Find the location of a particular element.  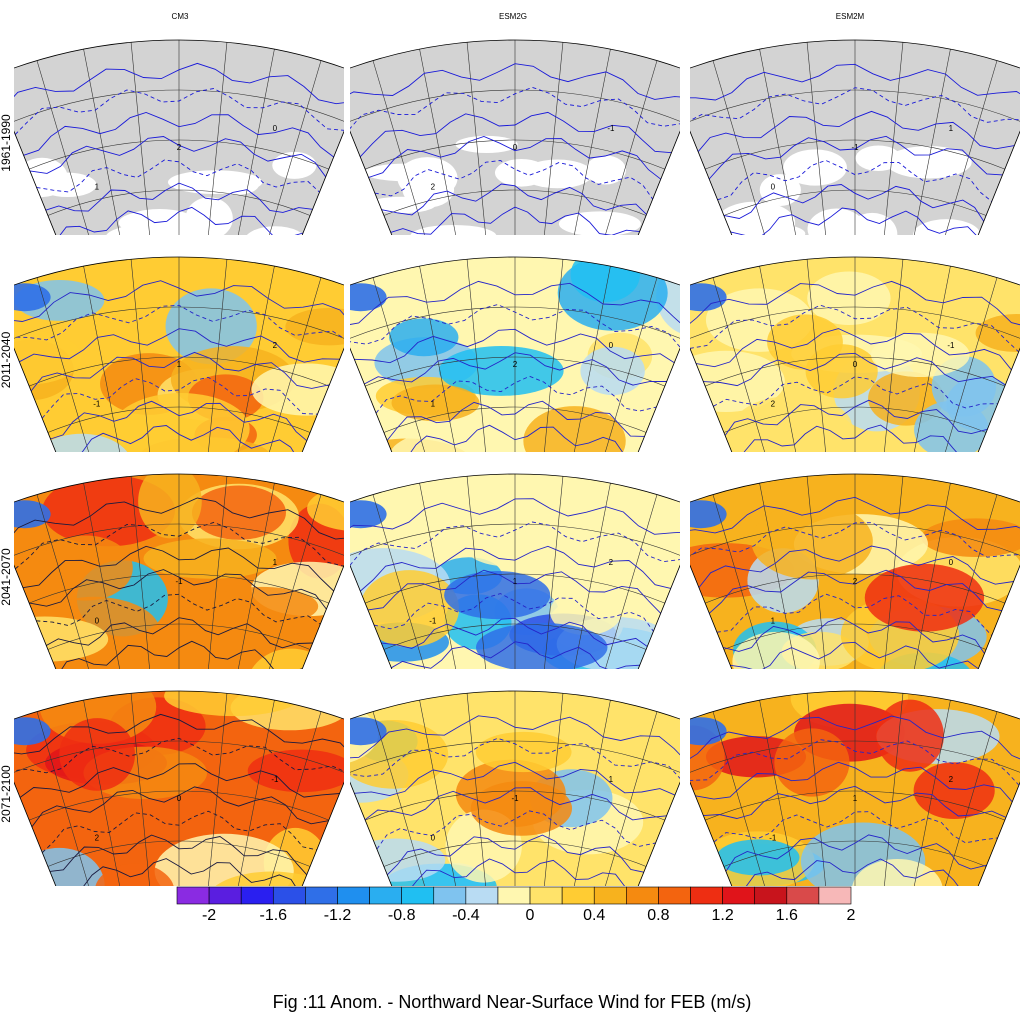

row-label-1961-1990: 1961-1990 is located at coordinates (6, 143).